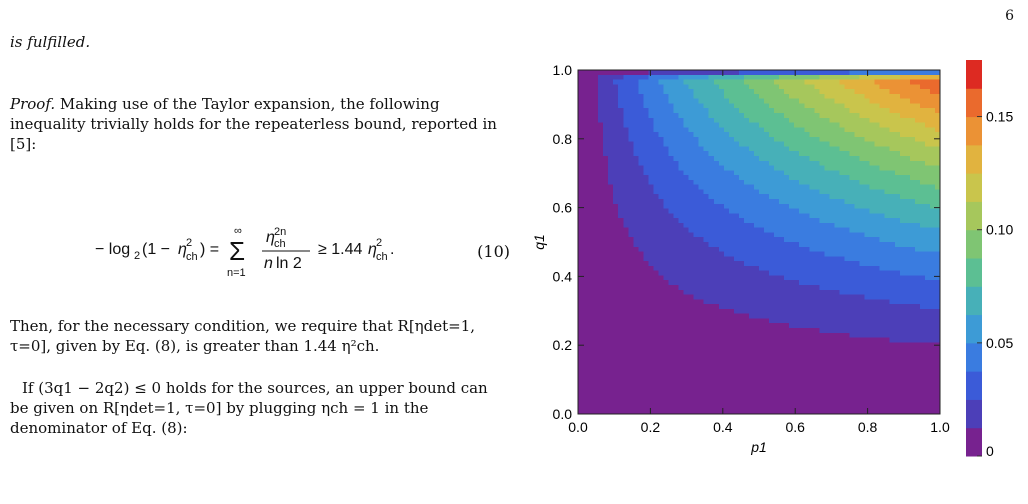 This screenshot has width=1028, height=504. I want to click on x-tick-label: 1.0, so click(940, 427).